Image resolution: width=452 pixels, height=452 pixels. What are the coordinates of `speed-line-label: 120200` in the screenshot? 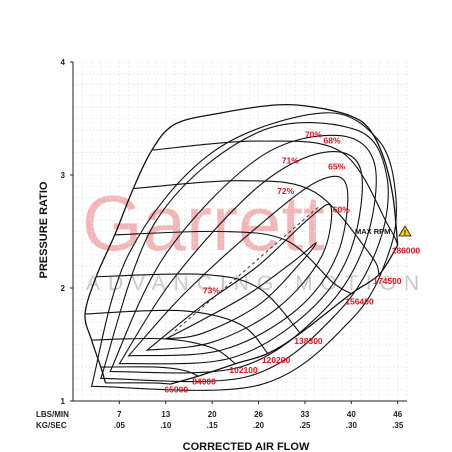 It's located at (276, 360).